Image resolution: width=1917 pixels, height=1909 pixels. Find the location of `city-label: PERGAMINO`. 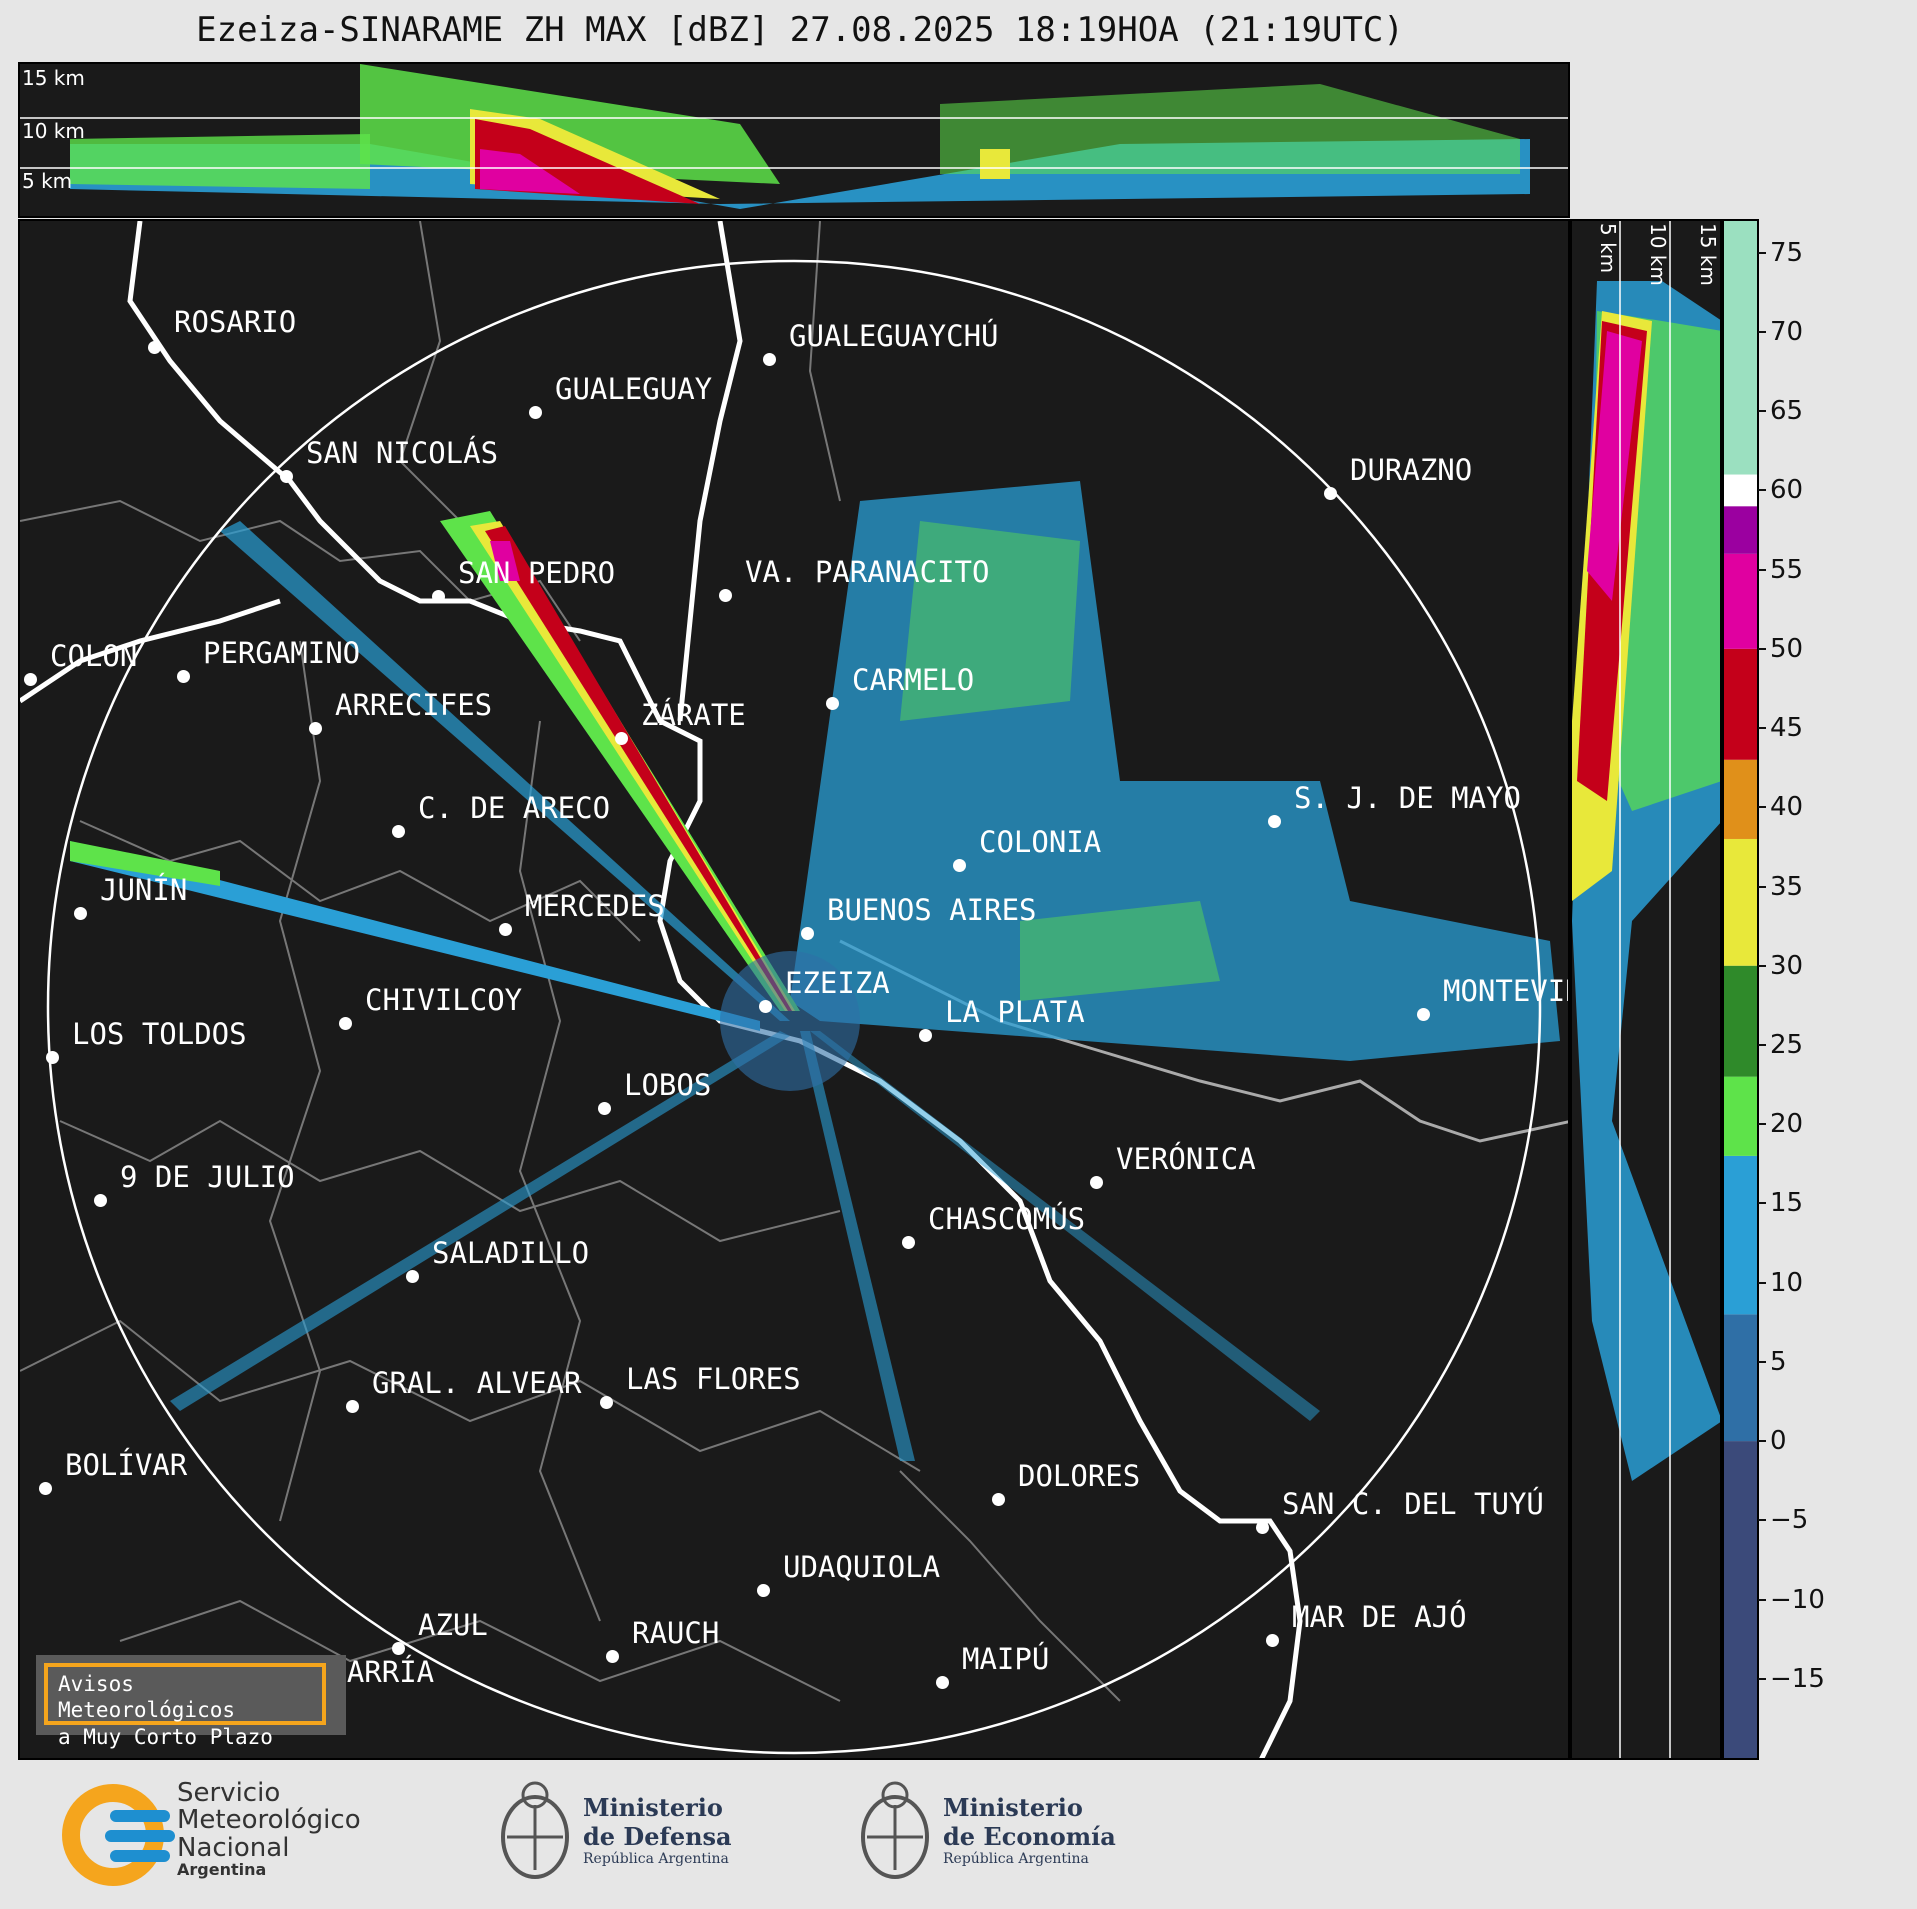

city-label: PERGAMINO is located at coordinates (282, 653).